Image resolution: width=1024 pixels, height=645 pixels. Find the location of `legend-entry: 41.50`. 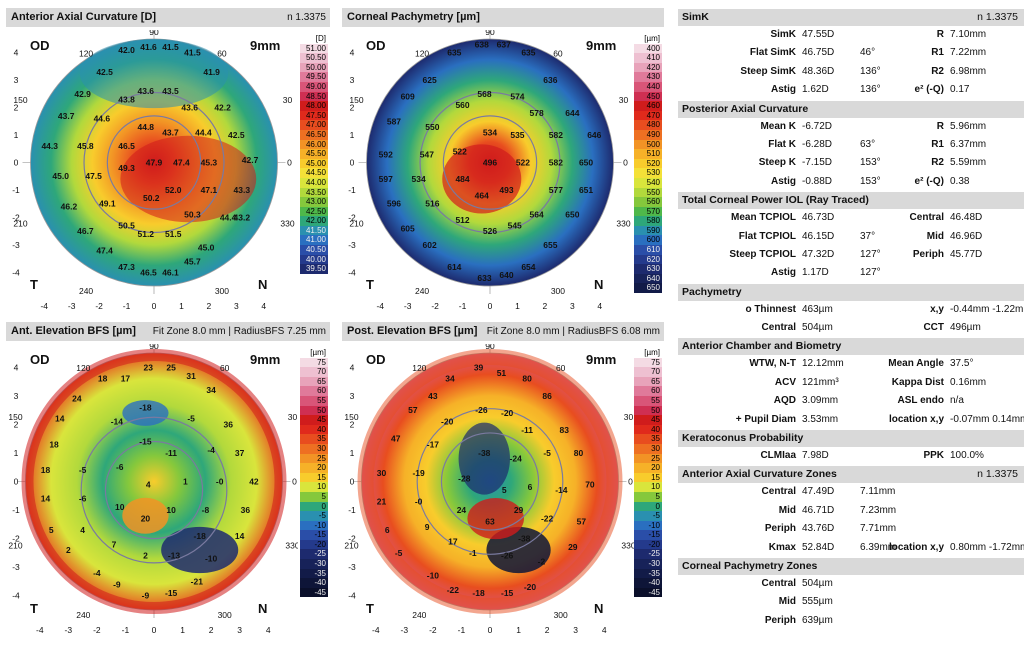

legend-entry: 41.50 is located at coordinates (314, 230).